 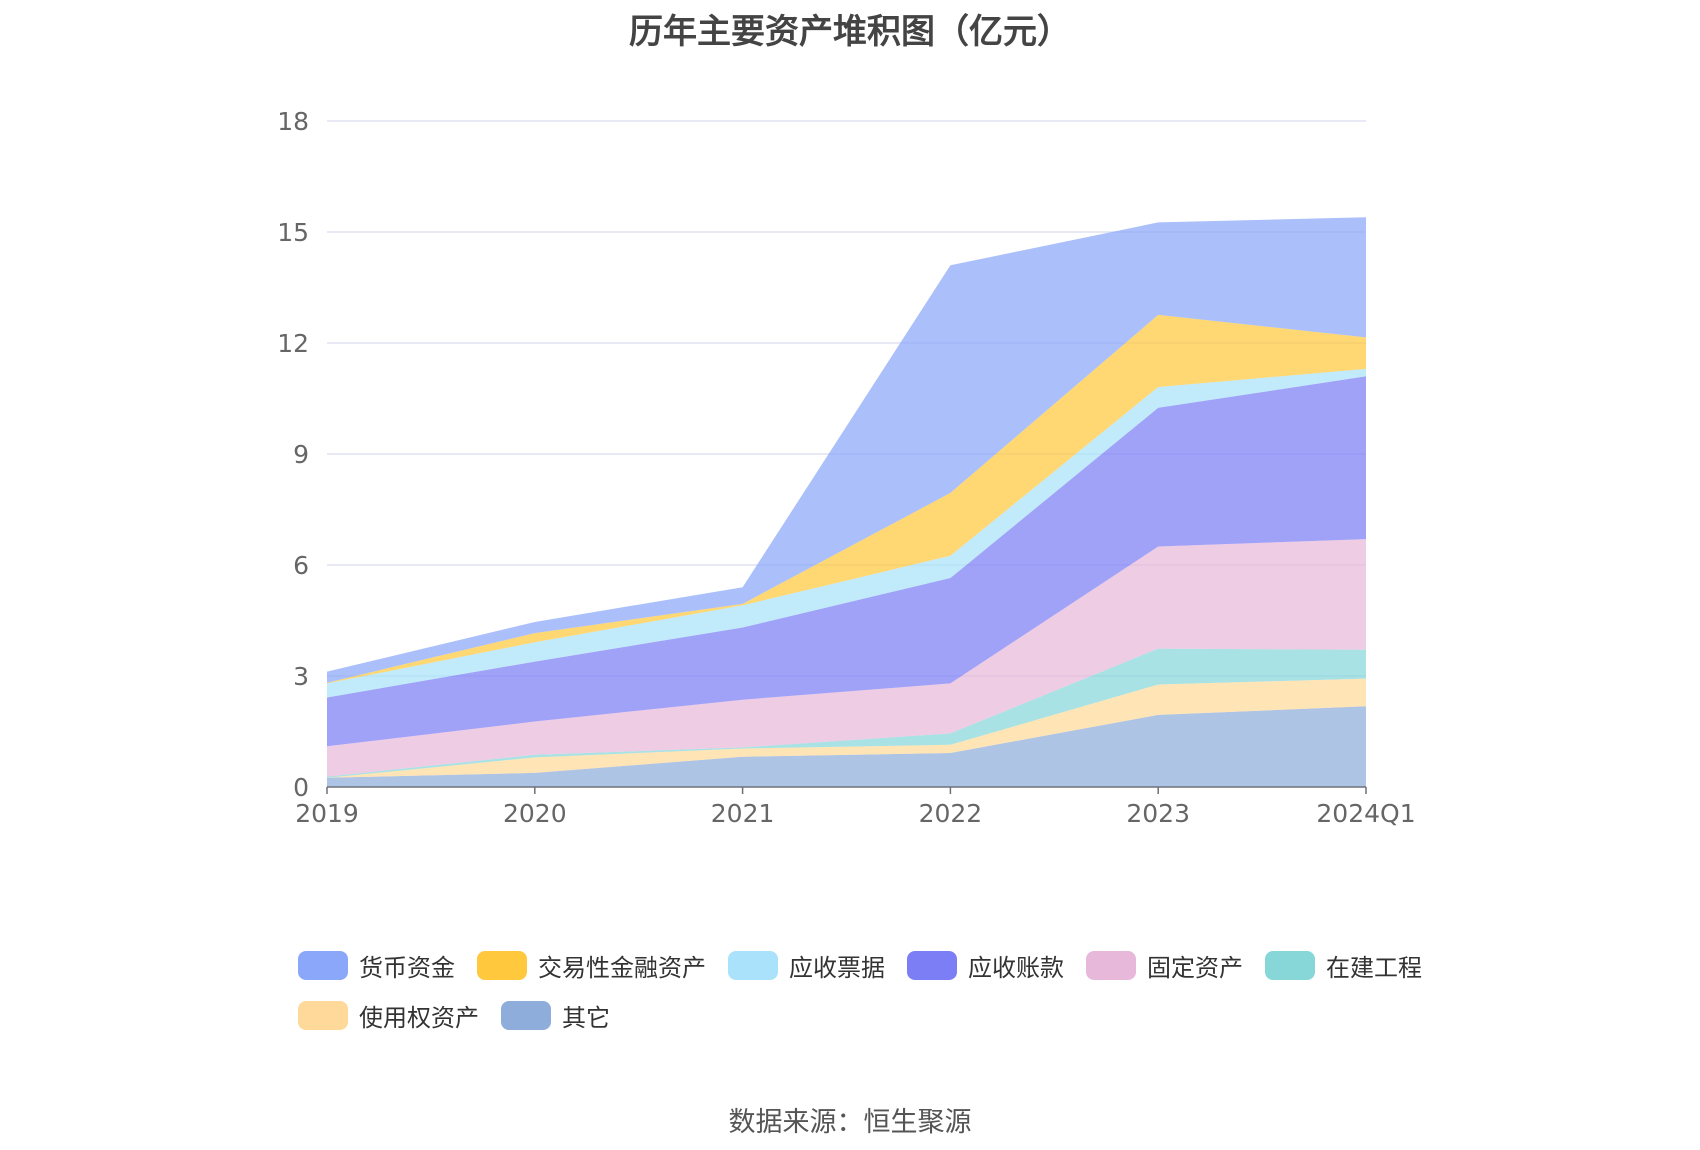 What do you see at coordinates (293, 343) in the screenshot?
I see `y-tick-label: 12` at bounding box center [293, 343].